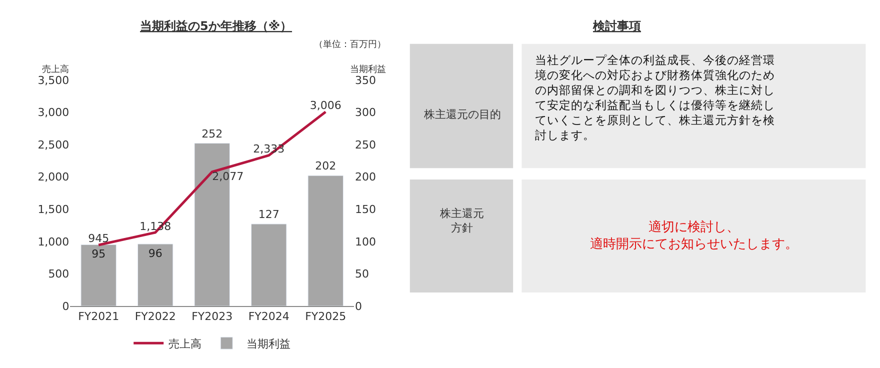 Image resolution: width=880 pixels, height=368 pixels. Describe the element at coordinates (99, 254) in the screenshot. I see `data-label: 95` at that location.